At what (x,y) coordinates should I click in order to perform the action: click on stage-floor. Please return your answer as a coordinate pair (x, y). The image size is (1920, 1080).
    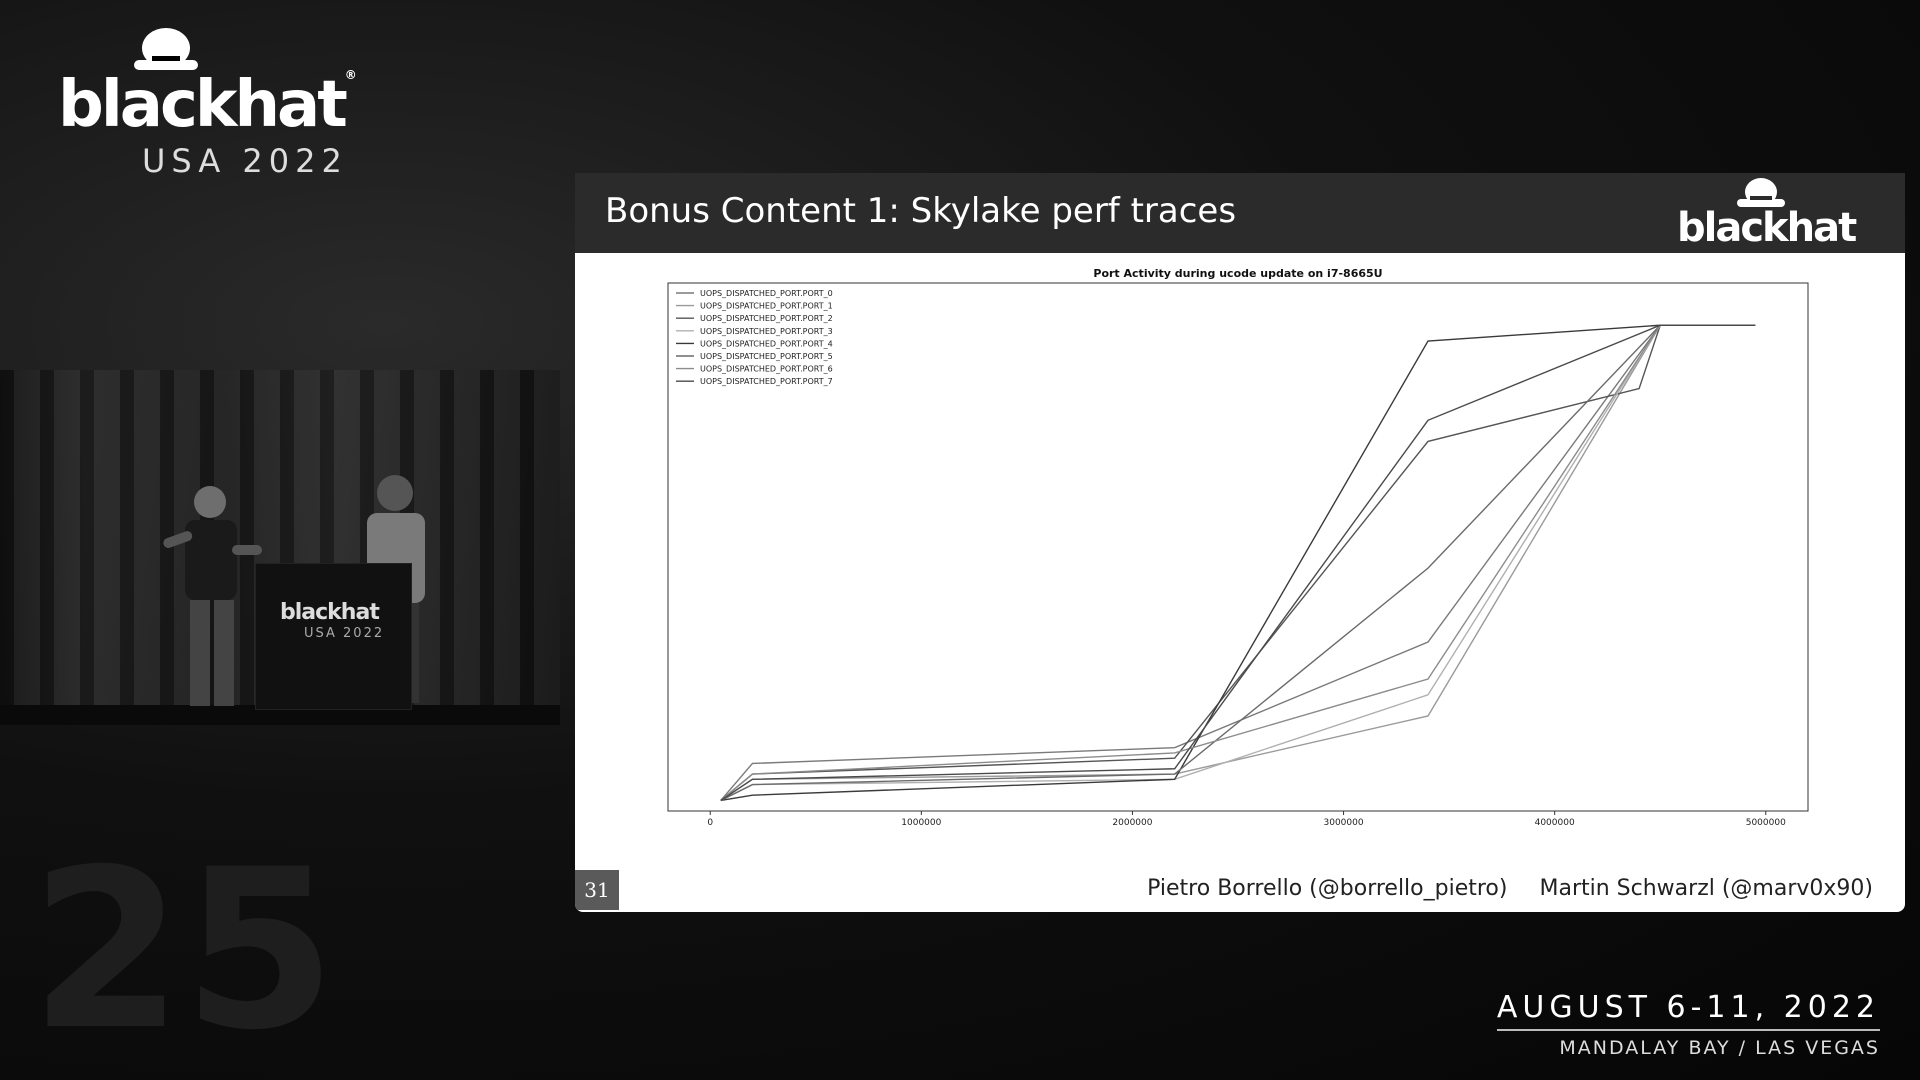
    Looking at the image, I should click on (280, 715).